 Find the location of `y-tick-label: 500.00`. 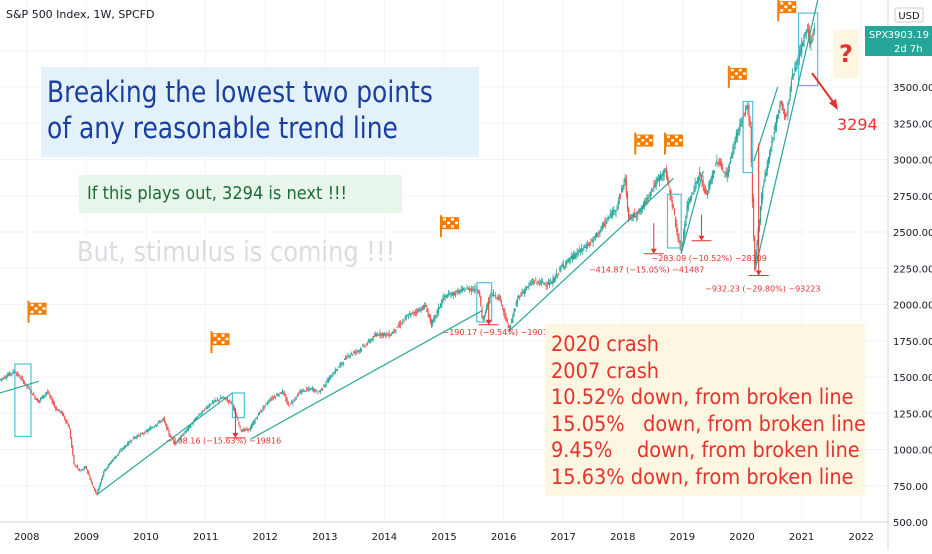

y-tick-label: 500.00 is located at coordinates (910, 523).